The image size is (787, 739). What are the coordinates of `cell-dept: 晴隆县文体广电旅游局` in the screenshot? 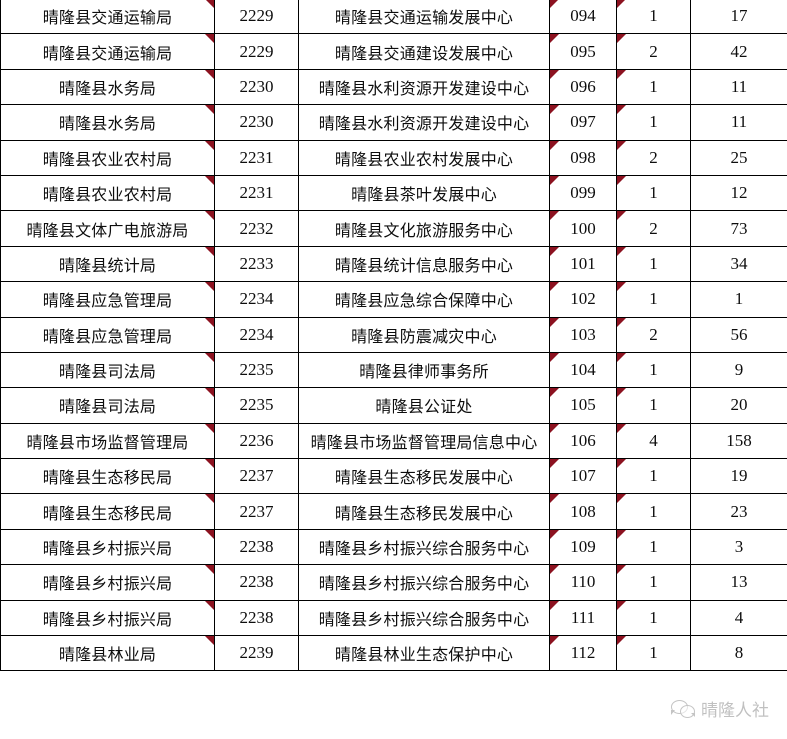 It's located at (107, 228).